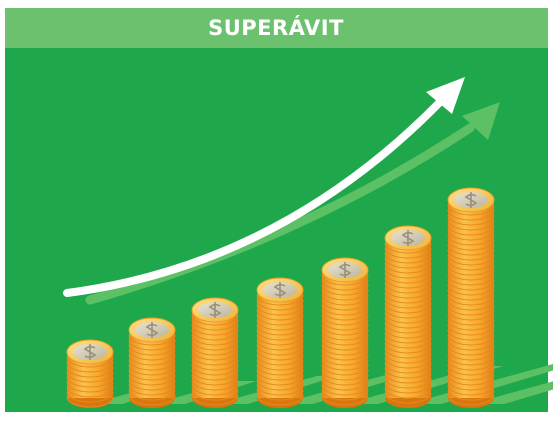  I want to click on title: SUPERÁVIT, so click(276, 27).